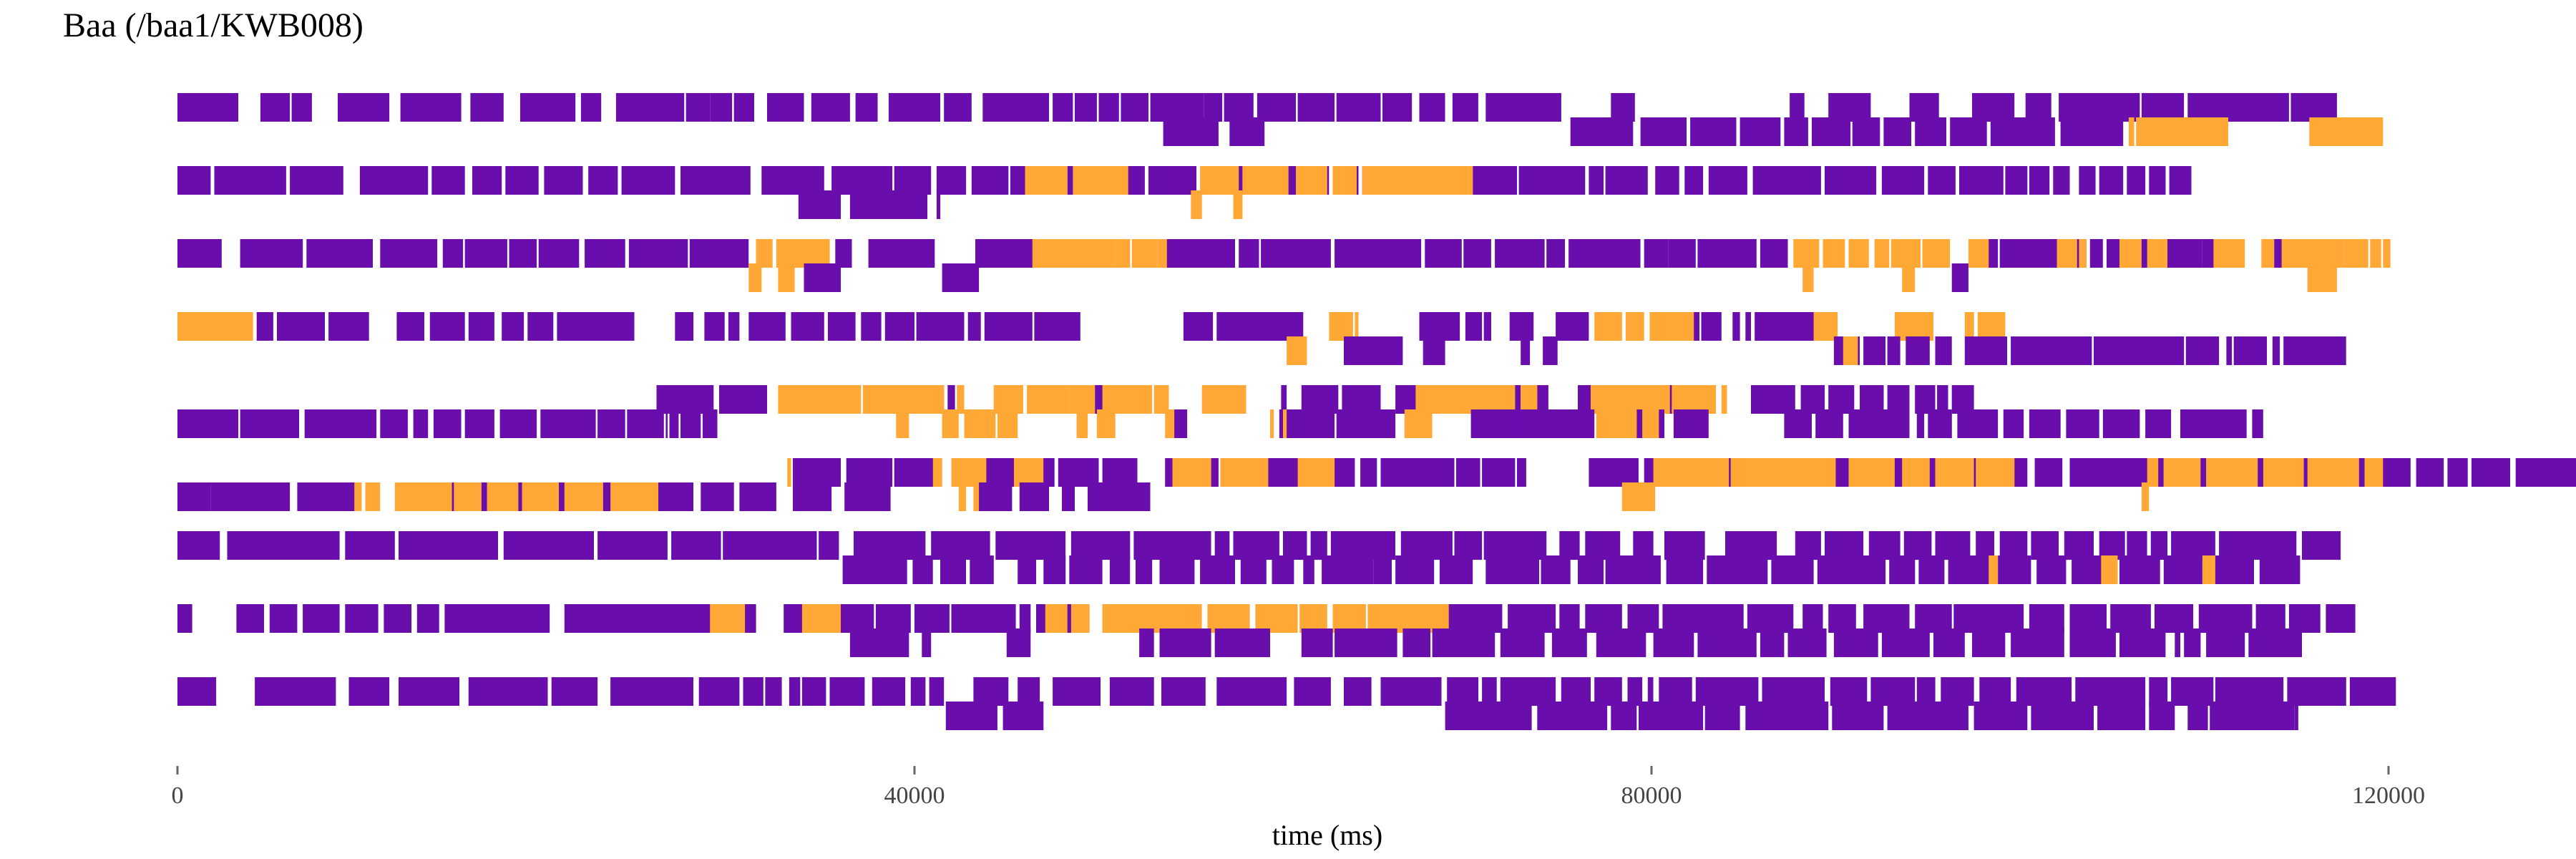 Image resolution: width=2576 pixels, height=859 pixels. Describe the element at coordinates (914, 795) in the screenshot. I see `x-tick-label: 40000` at that location.